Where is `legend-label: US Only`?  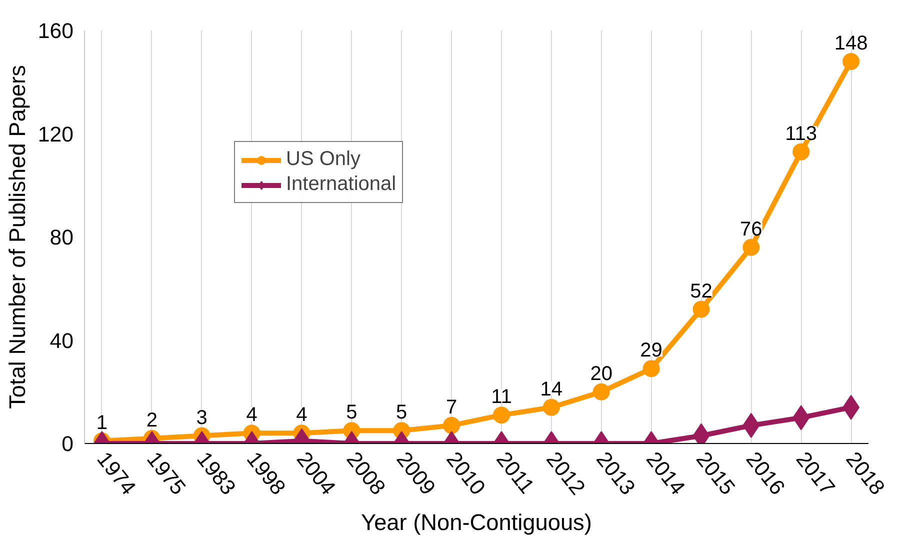
legend-label: US Only is located at coordinates (323, 159).